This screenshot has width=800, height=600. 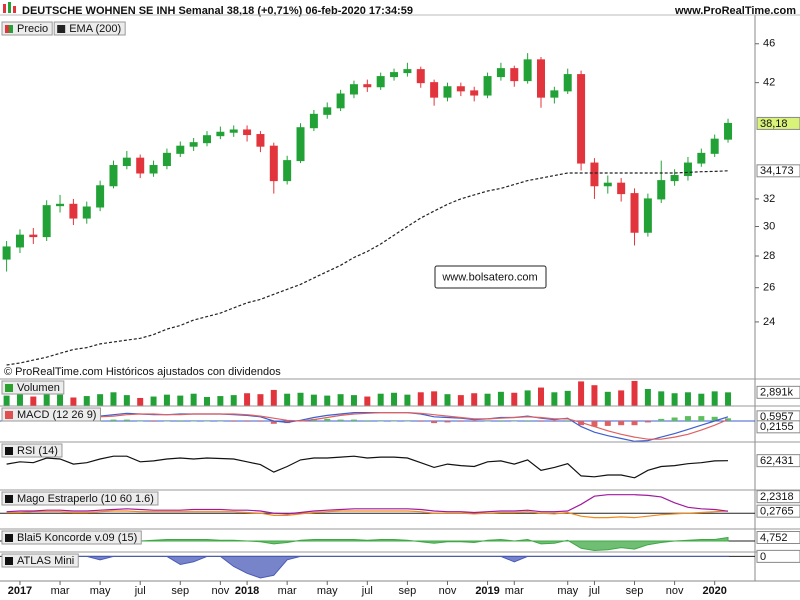 What do you see at coordinates (777, 461) in the screenshot?
I see `value-marker-label: 62,431` at bounding box center [777, 461].